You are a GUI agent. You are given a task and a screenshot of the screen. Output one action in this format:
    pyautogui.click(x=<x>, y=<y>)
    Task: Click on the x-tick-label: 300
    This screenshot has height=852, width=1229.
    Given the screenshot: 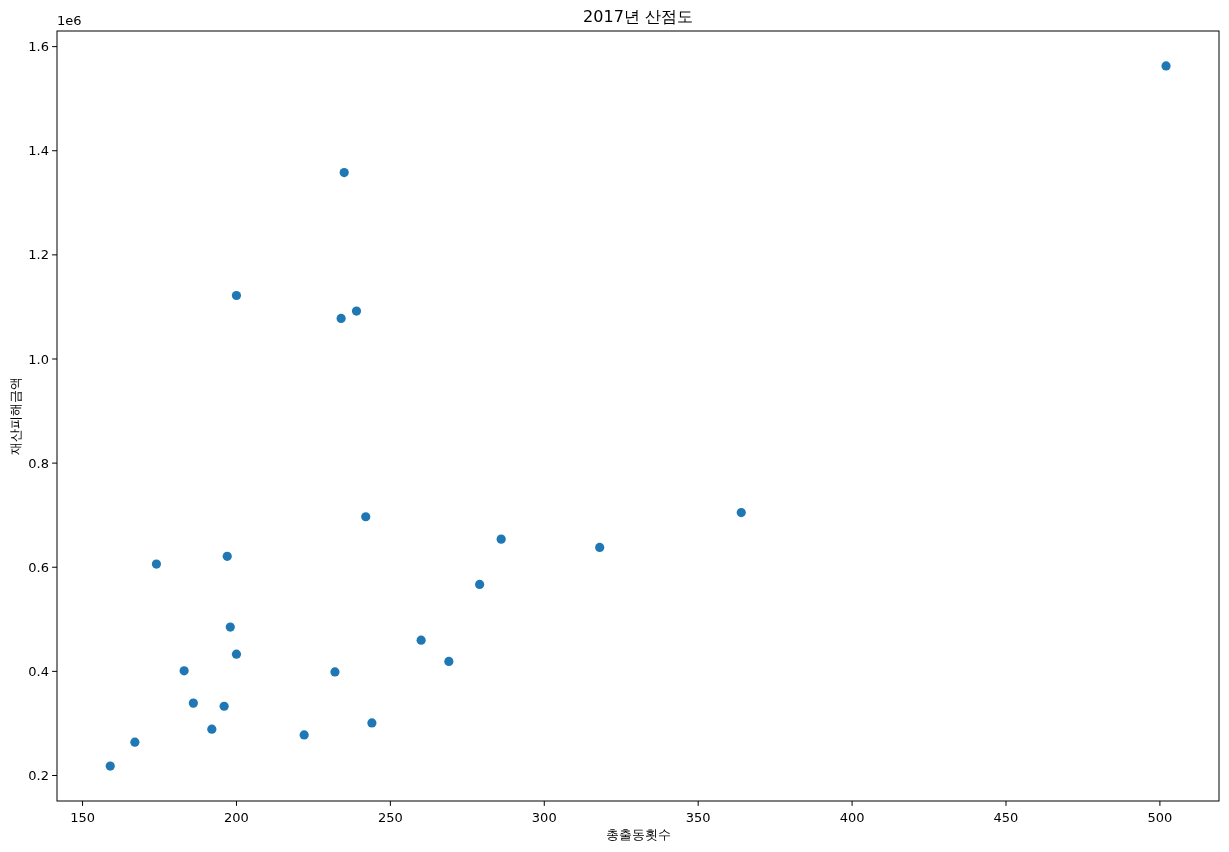 What is the action you would take?
    pyautogui.click(x=544, y=817)
    